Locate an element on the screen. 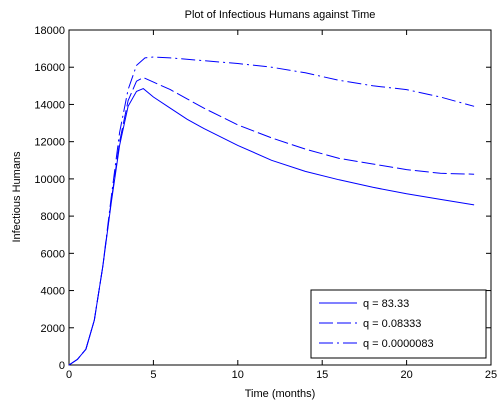  legend: q = 83.33 q = 0.08333 q = 0.0000083 is located at coordinates (398, 324).